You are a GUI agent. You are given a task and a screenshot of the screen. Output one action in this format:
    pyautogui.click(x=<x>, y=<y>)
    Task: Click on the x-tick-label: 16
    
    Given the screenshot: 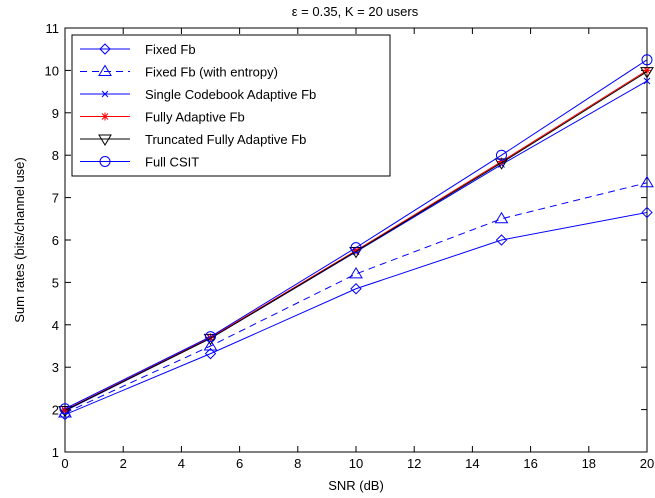 What is the action you would take?
    pyautogui.click(x=530, y=463)
    